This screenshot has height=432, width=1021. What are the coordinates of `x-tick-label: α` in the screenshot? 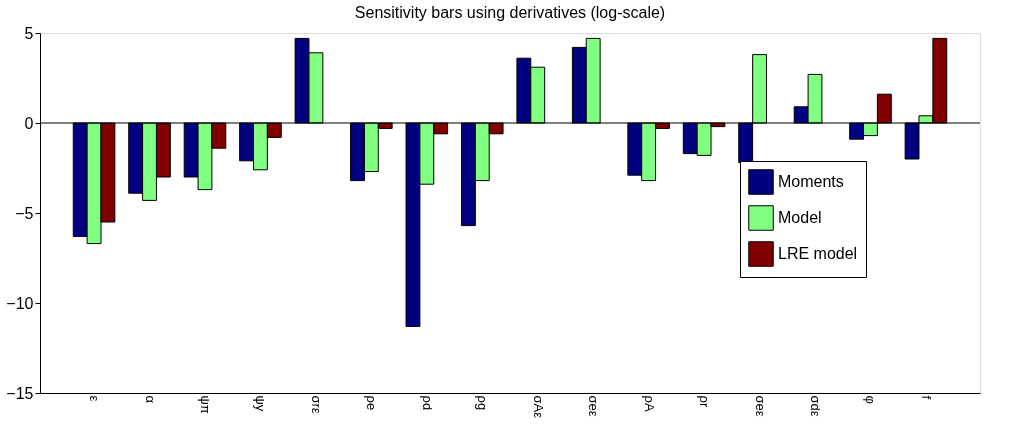 It's located at (150, 399).